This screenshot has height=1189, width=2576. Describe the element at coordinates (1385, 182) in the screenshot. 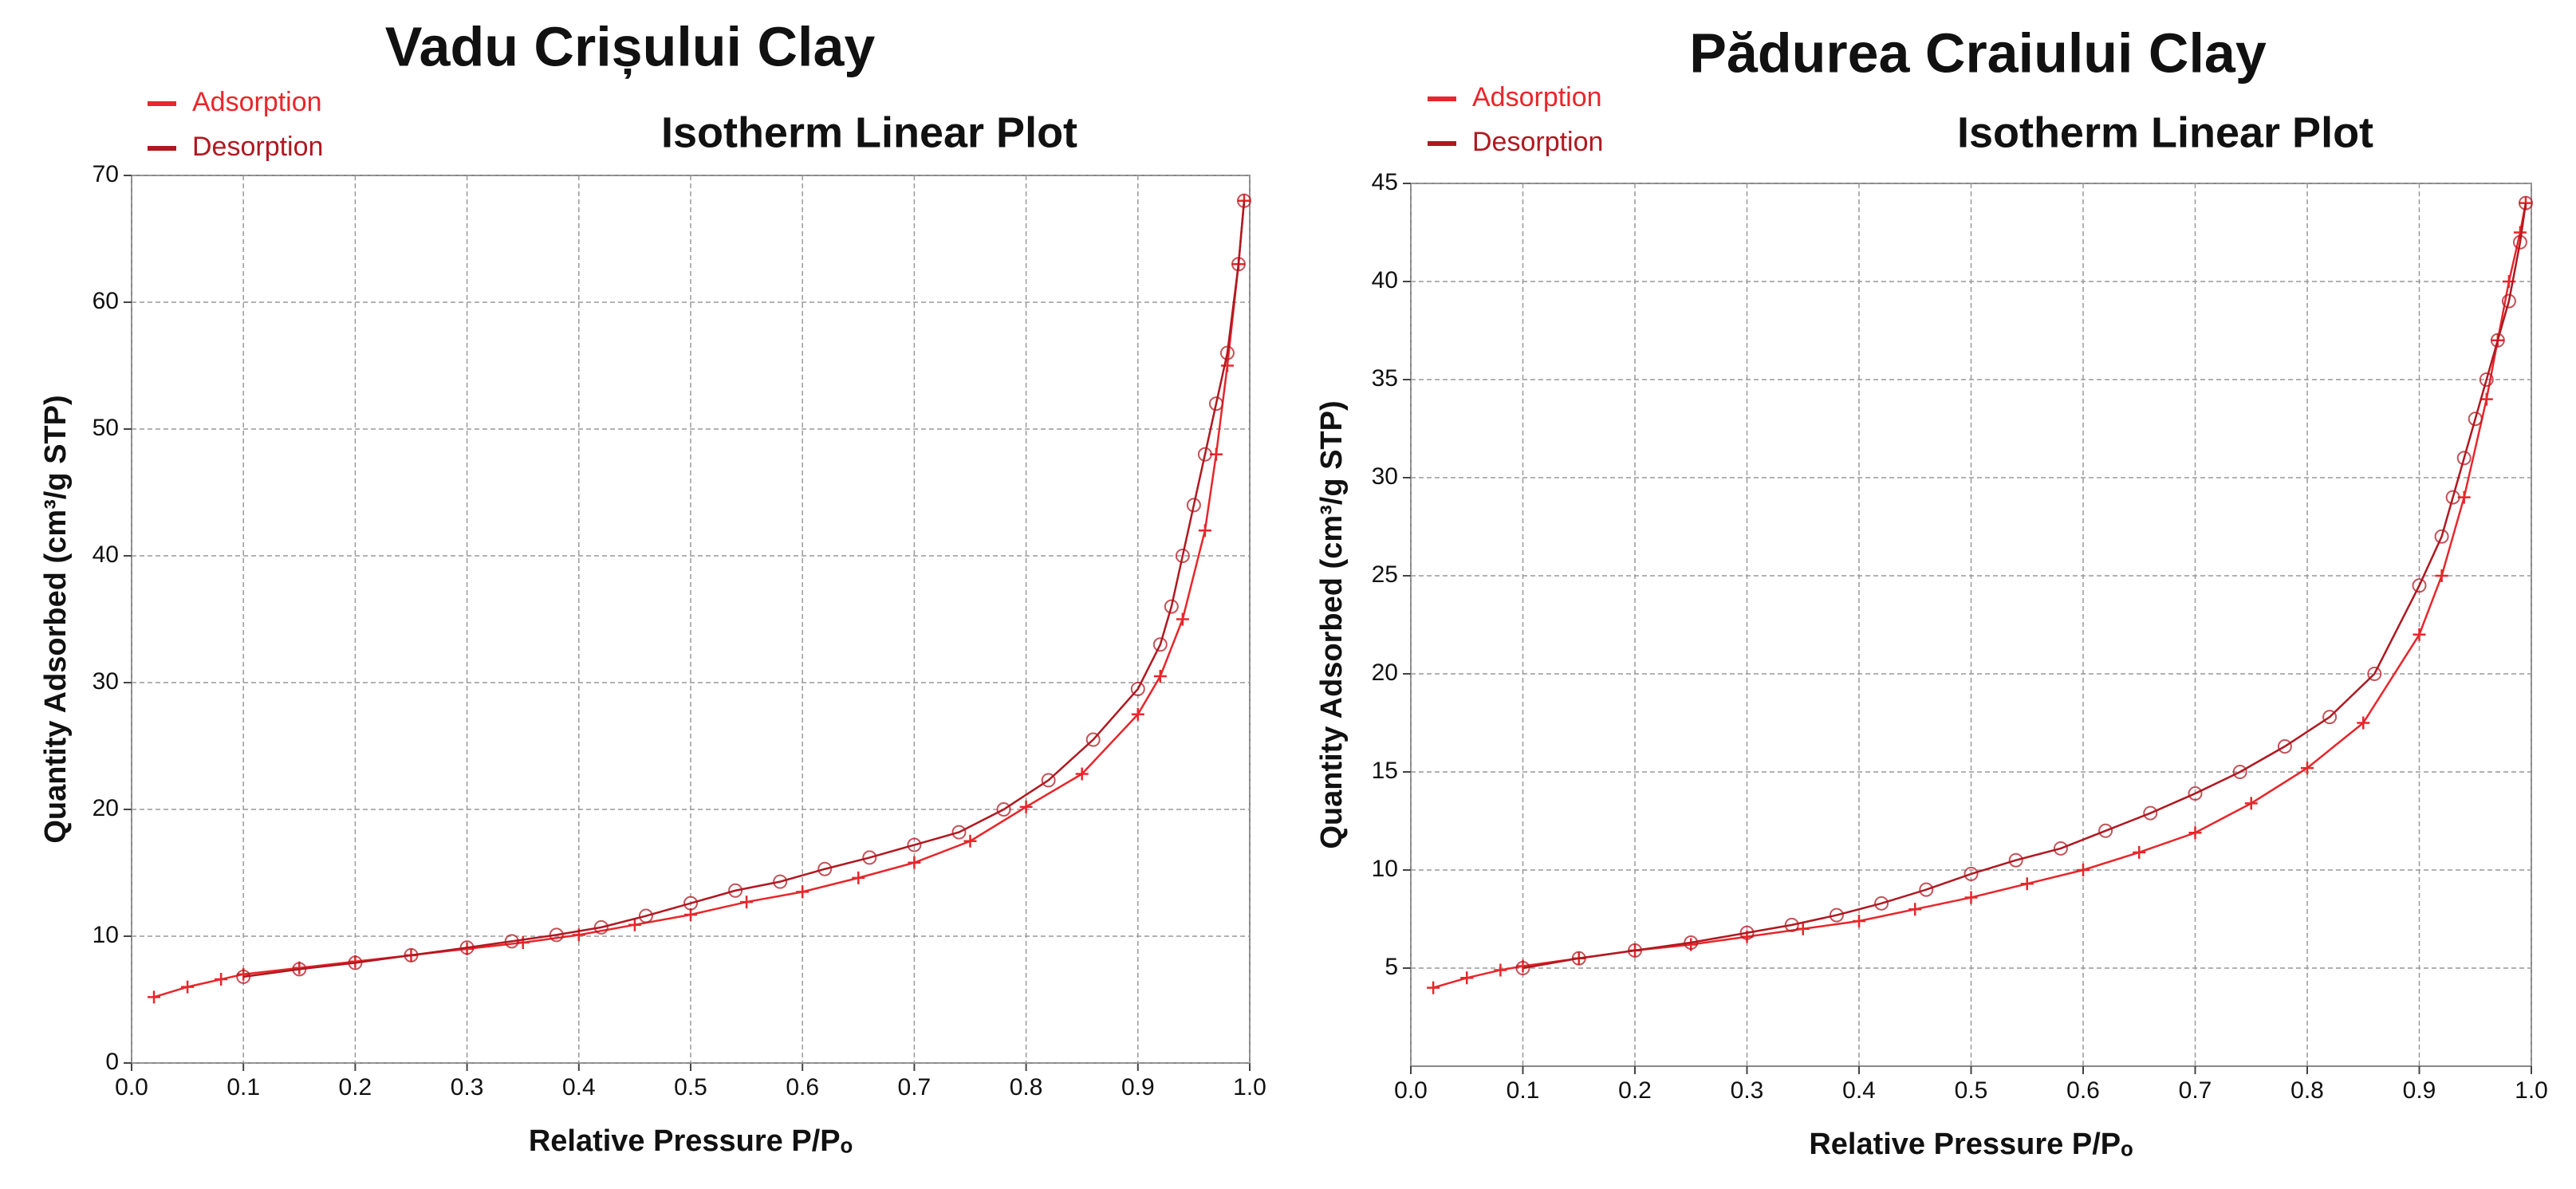

I see `y-tick-label: 45` at that location.